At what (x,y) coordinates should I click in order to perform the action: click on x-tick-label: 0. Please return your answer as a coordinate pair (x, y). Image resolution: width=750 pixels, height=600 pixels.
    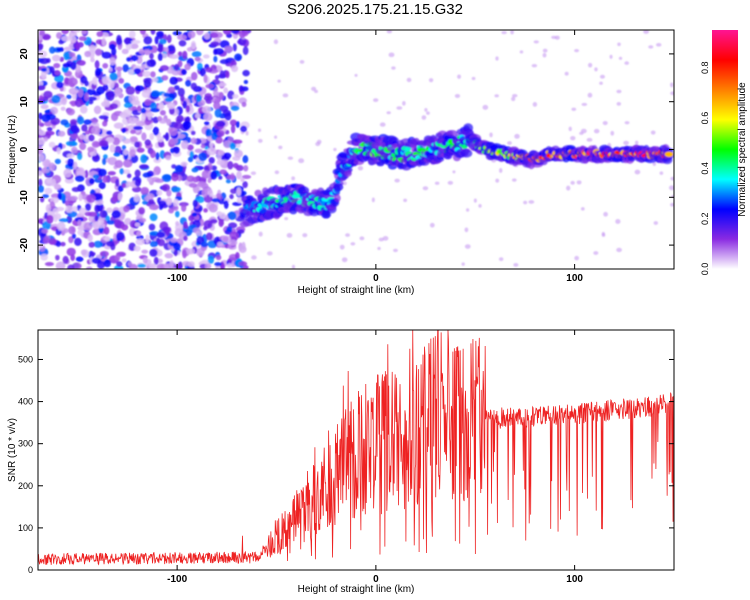
    Looking at the image, I should click on (376, 278).